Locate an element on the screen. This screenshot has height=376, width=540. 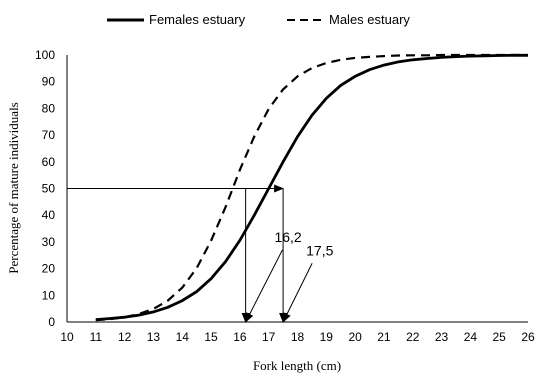
y-tick-label: 20 is located at coordinates (49, 269).